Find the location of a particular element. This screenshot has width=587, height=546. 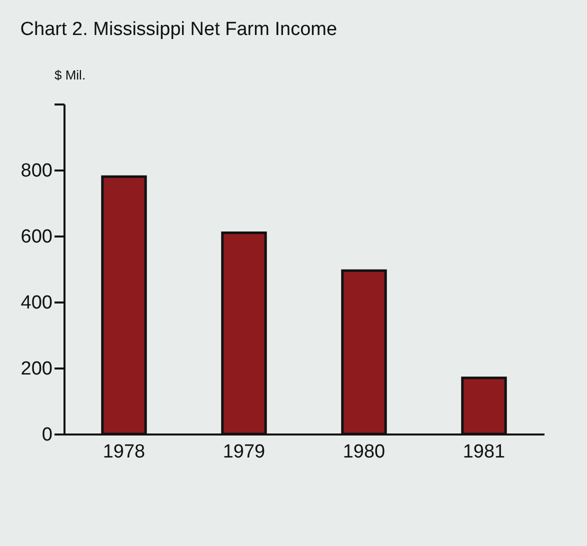

y-axis-title: $ Mil. is located at coordinates (70, 75).